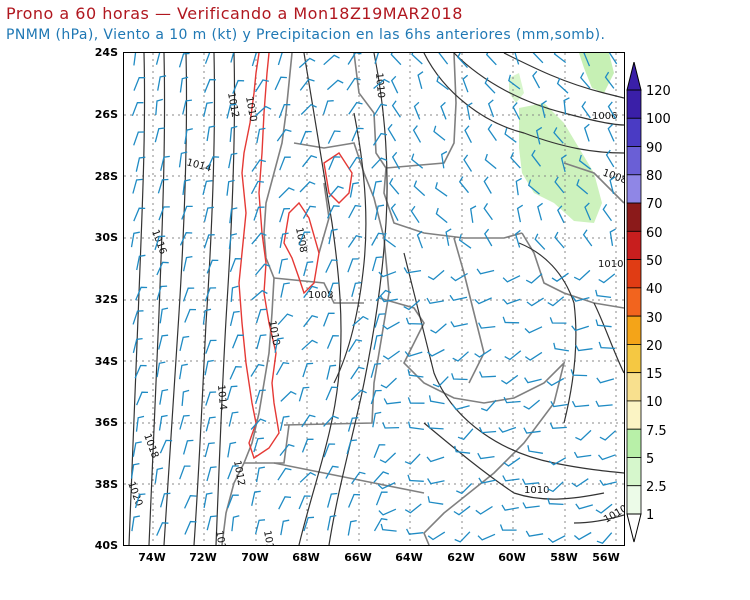  Describe the element at coordinates (654, 374) in the screenshot. I see `colorbar-label: 15` at that location.